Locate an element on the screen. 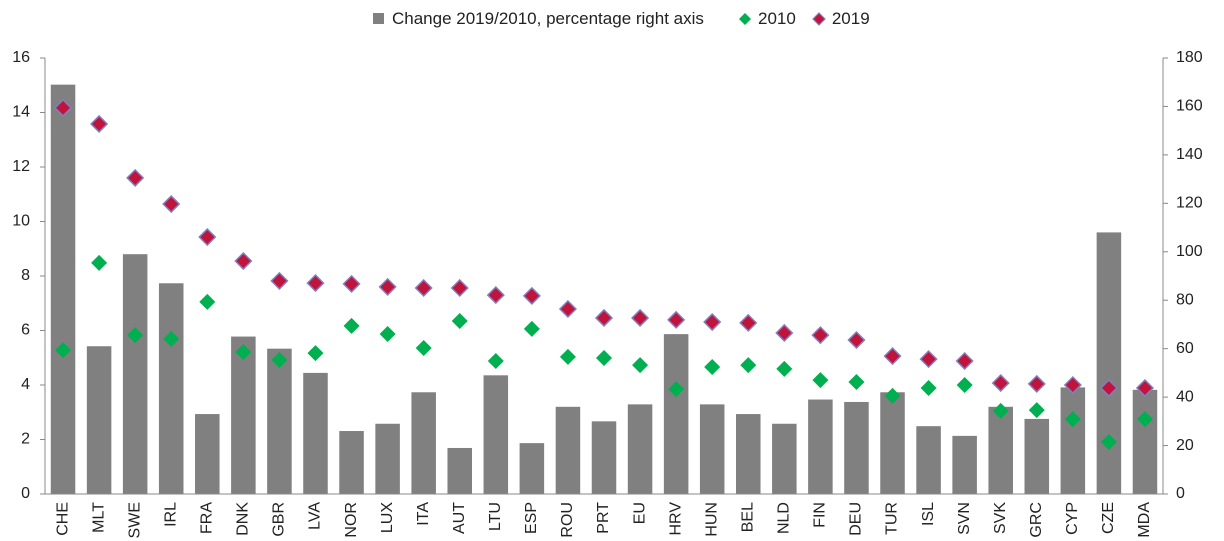 This screenshot has height=541, width=1224. x-tick-label: IRL is located at coordinates (170, 514).